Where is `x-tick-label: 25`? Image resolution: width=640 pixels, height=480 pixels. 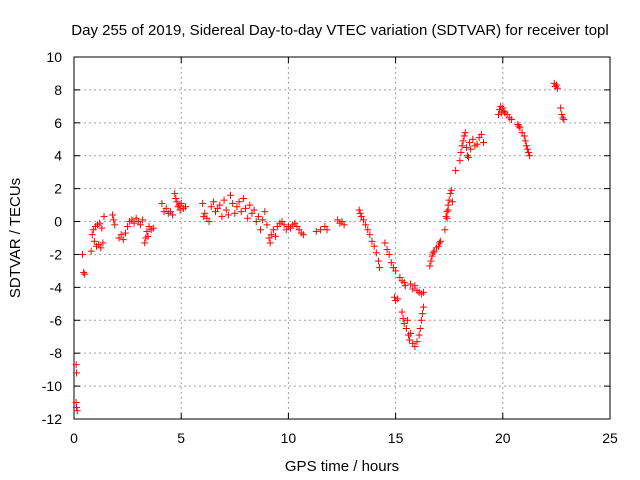 x-tick-label: 25 is located at coordinates (610, 438).